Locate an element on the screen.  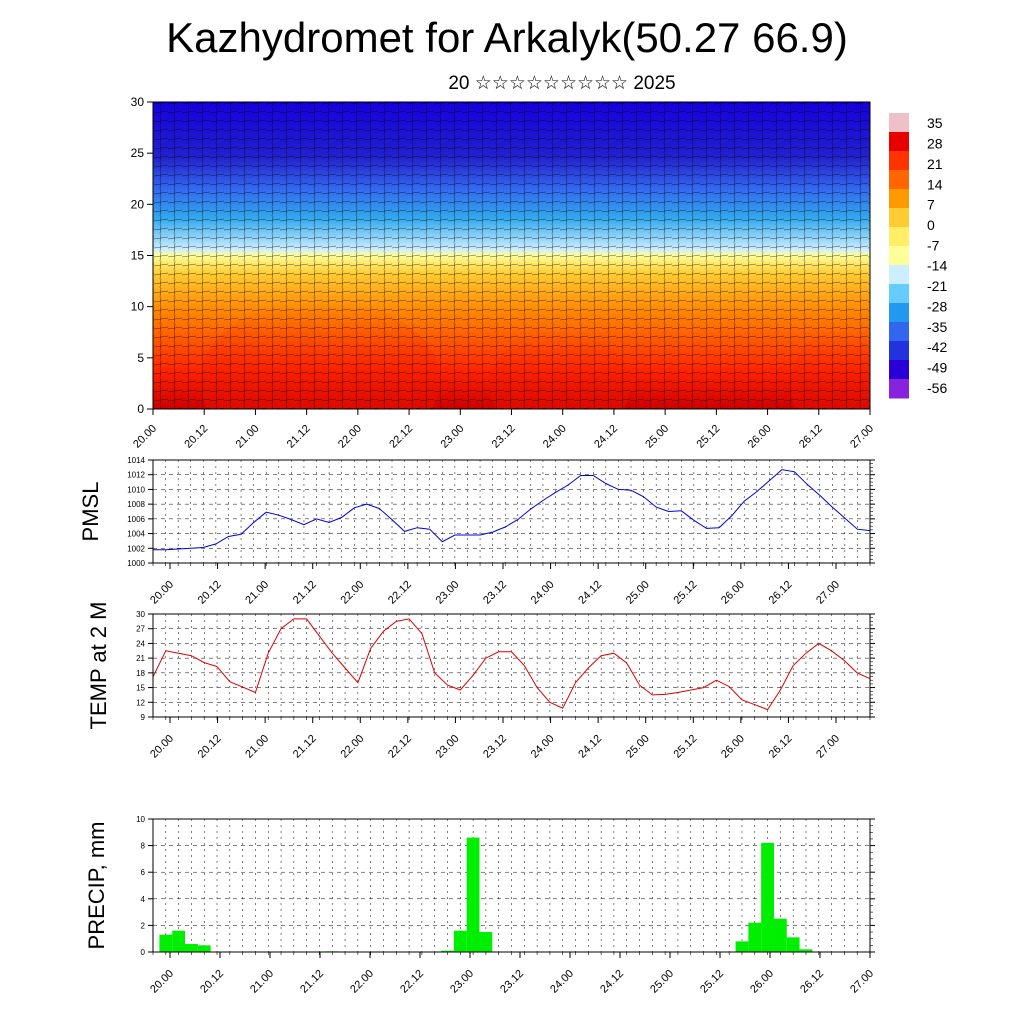
y-tick-label: 20 is located at coordinates (138, 204).